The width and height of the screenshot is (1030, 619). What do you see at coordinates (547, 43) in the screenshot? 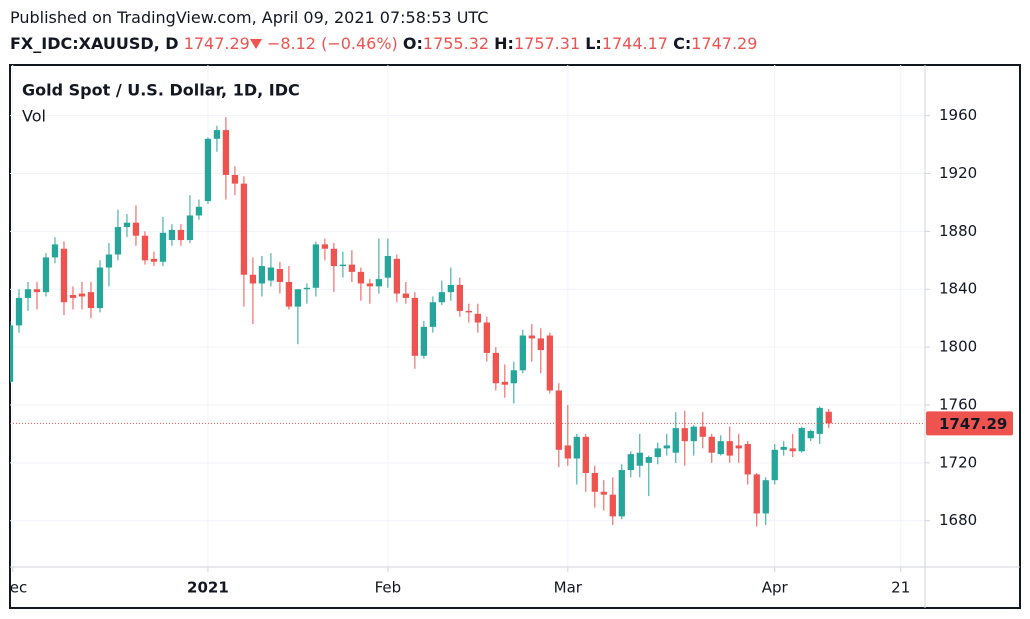
I see `high-value: 1757.31` at bounding box center [547, 43].